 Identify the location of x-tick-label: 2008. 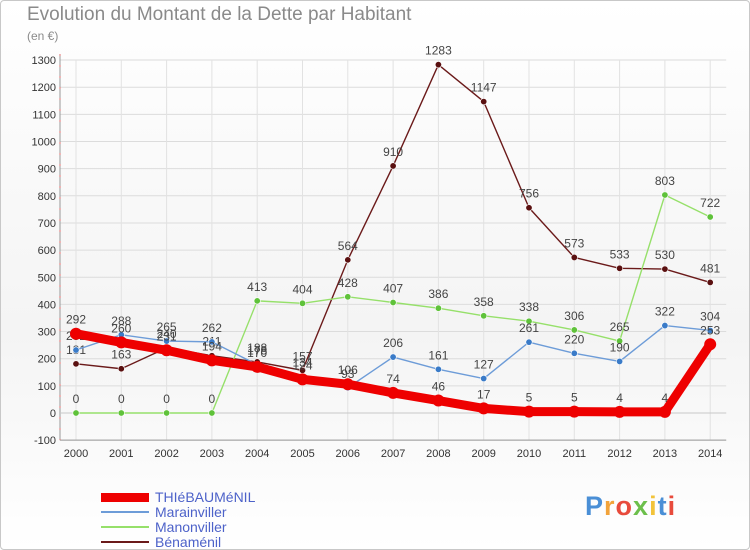
(438, 454).